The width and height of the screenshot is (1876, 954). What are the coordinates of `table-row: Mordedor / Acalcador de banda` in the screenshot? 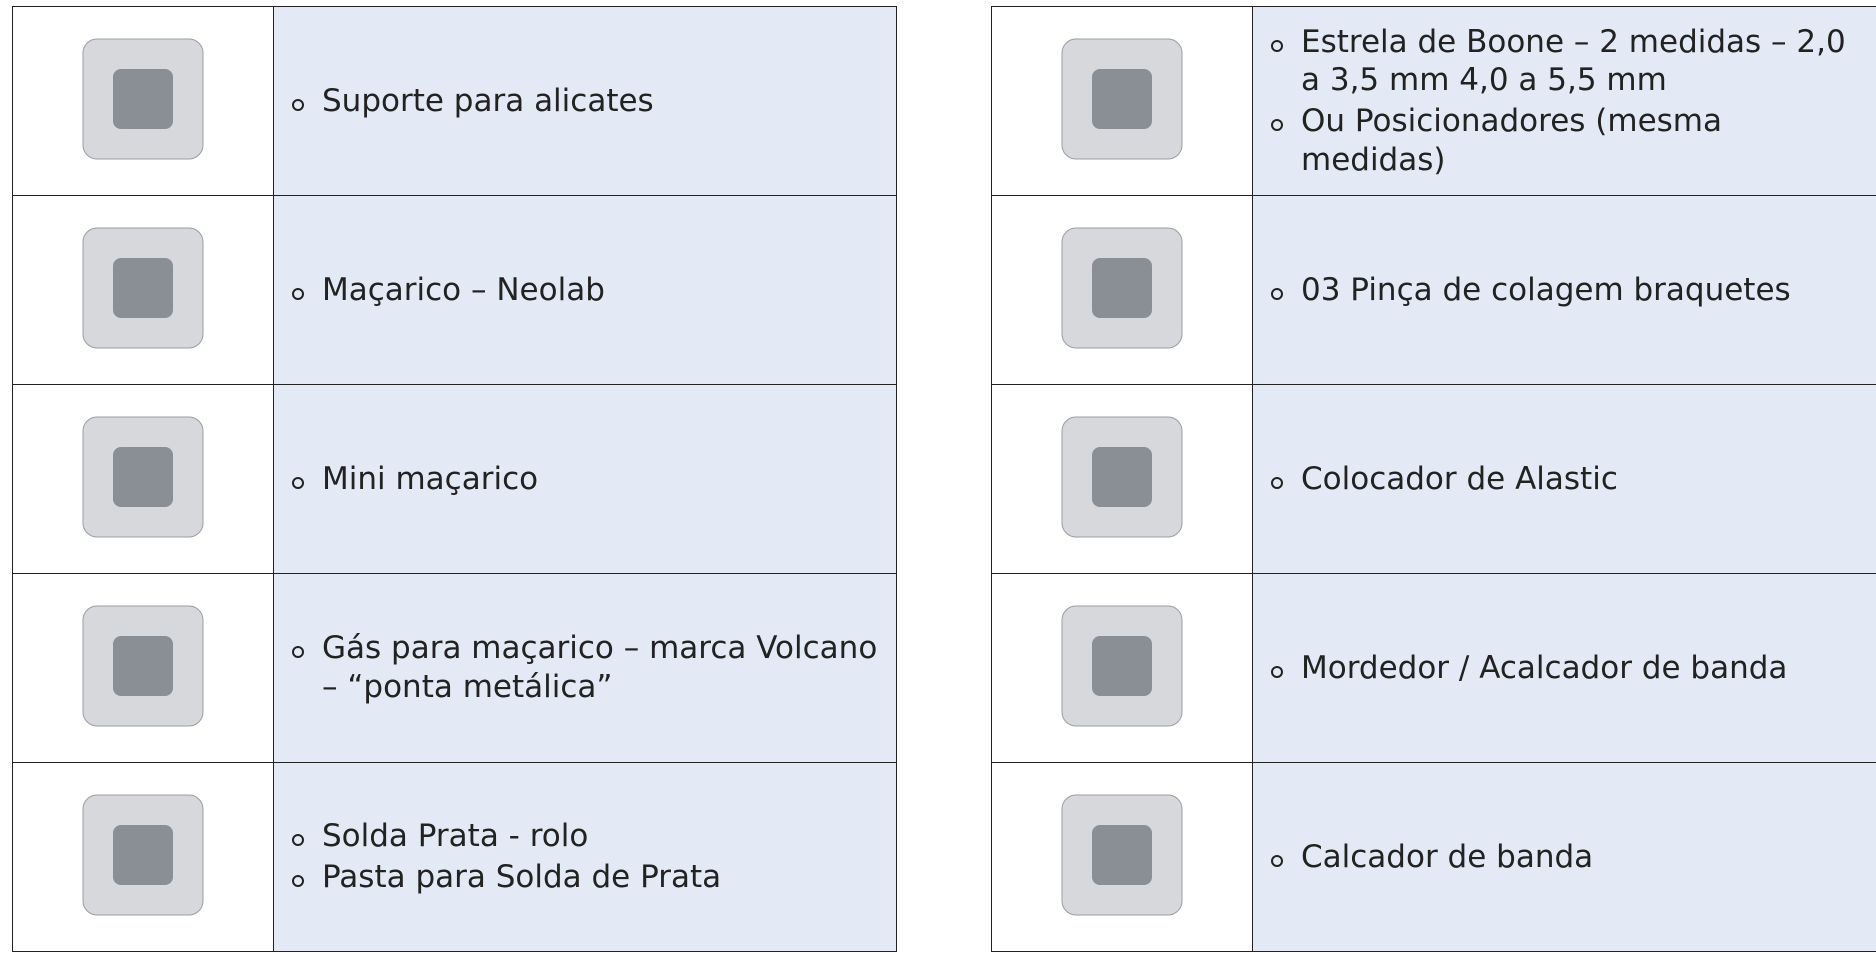 It's located at (1433, 668).